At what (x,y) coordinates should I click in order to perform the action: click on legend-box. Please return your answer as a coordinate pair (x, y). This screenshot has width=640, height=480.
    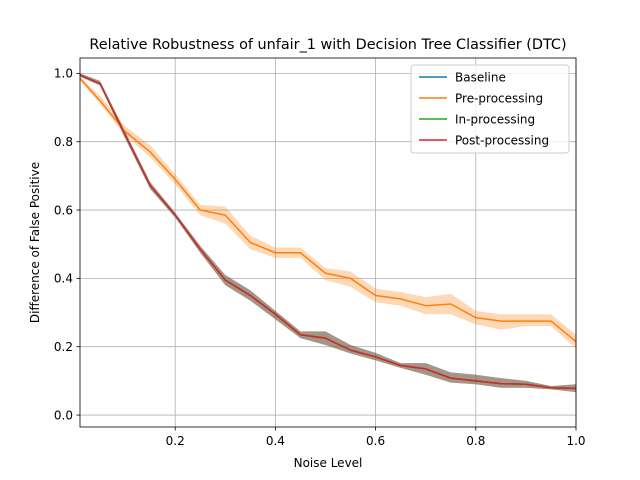
    Looking at the image, I should click on (490, 109).